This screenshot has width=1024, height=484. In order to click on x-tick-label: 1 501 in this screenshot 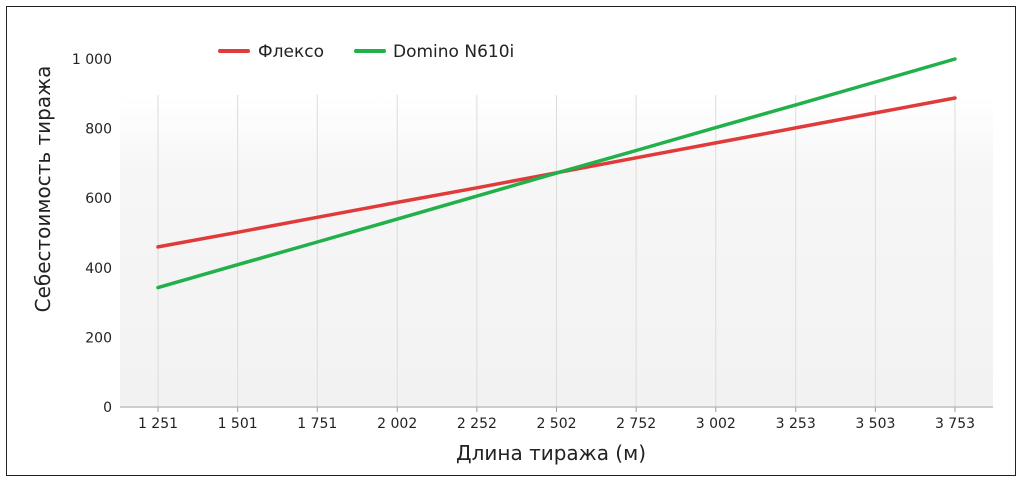, I will do `click(238, 424)`.